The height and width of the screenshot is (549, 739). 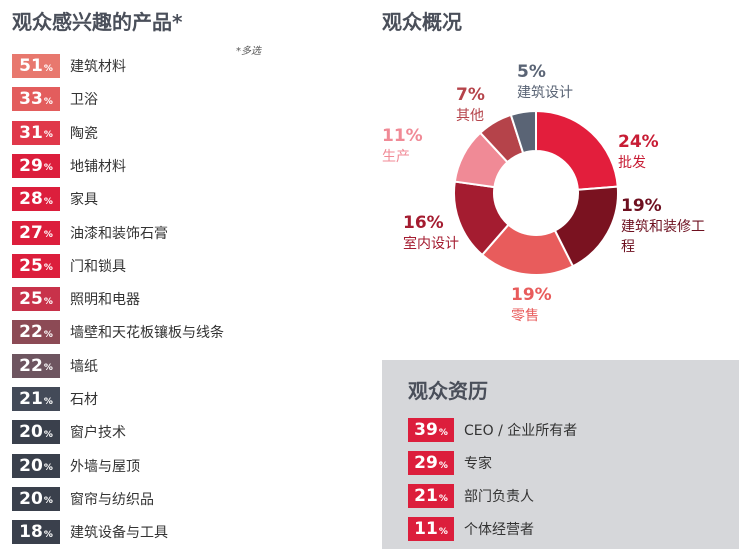 What do you see at coordinates (31, 332) in the screenshot?
I see `product-percent-value: 22` at bounding box center [31, 332].